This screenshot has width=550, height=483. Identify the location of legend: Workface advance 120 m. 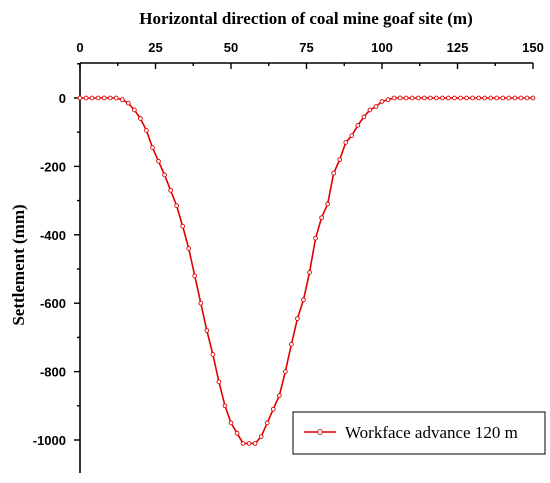
(419, 433).